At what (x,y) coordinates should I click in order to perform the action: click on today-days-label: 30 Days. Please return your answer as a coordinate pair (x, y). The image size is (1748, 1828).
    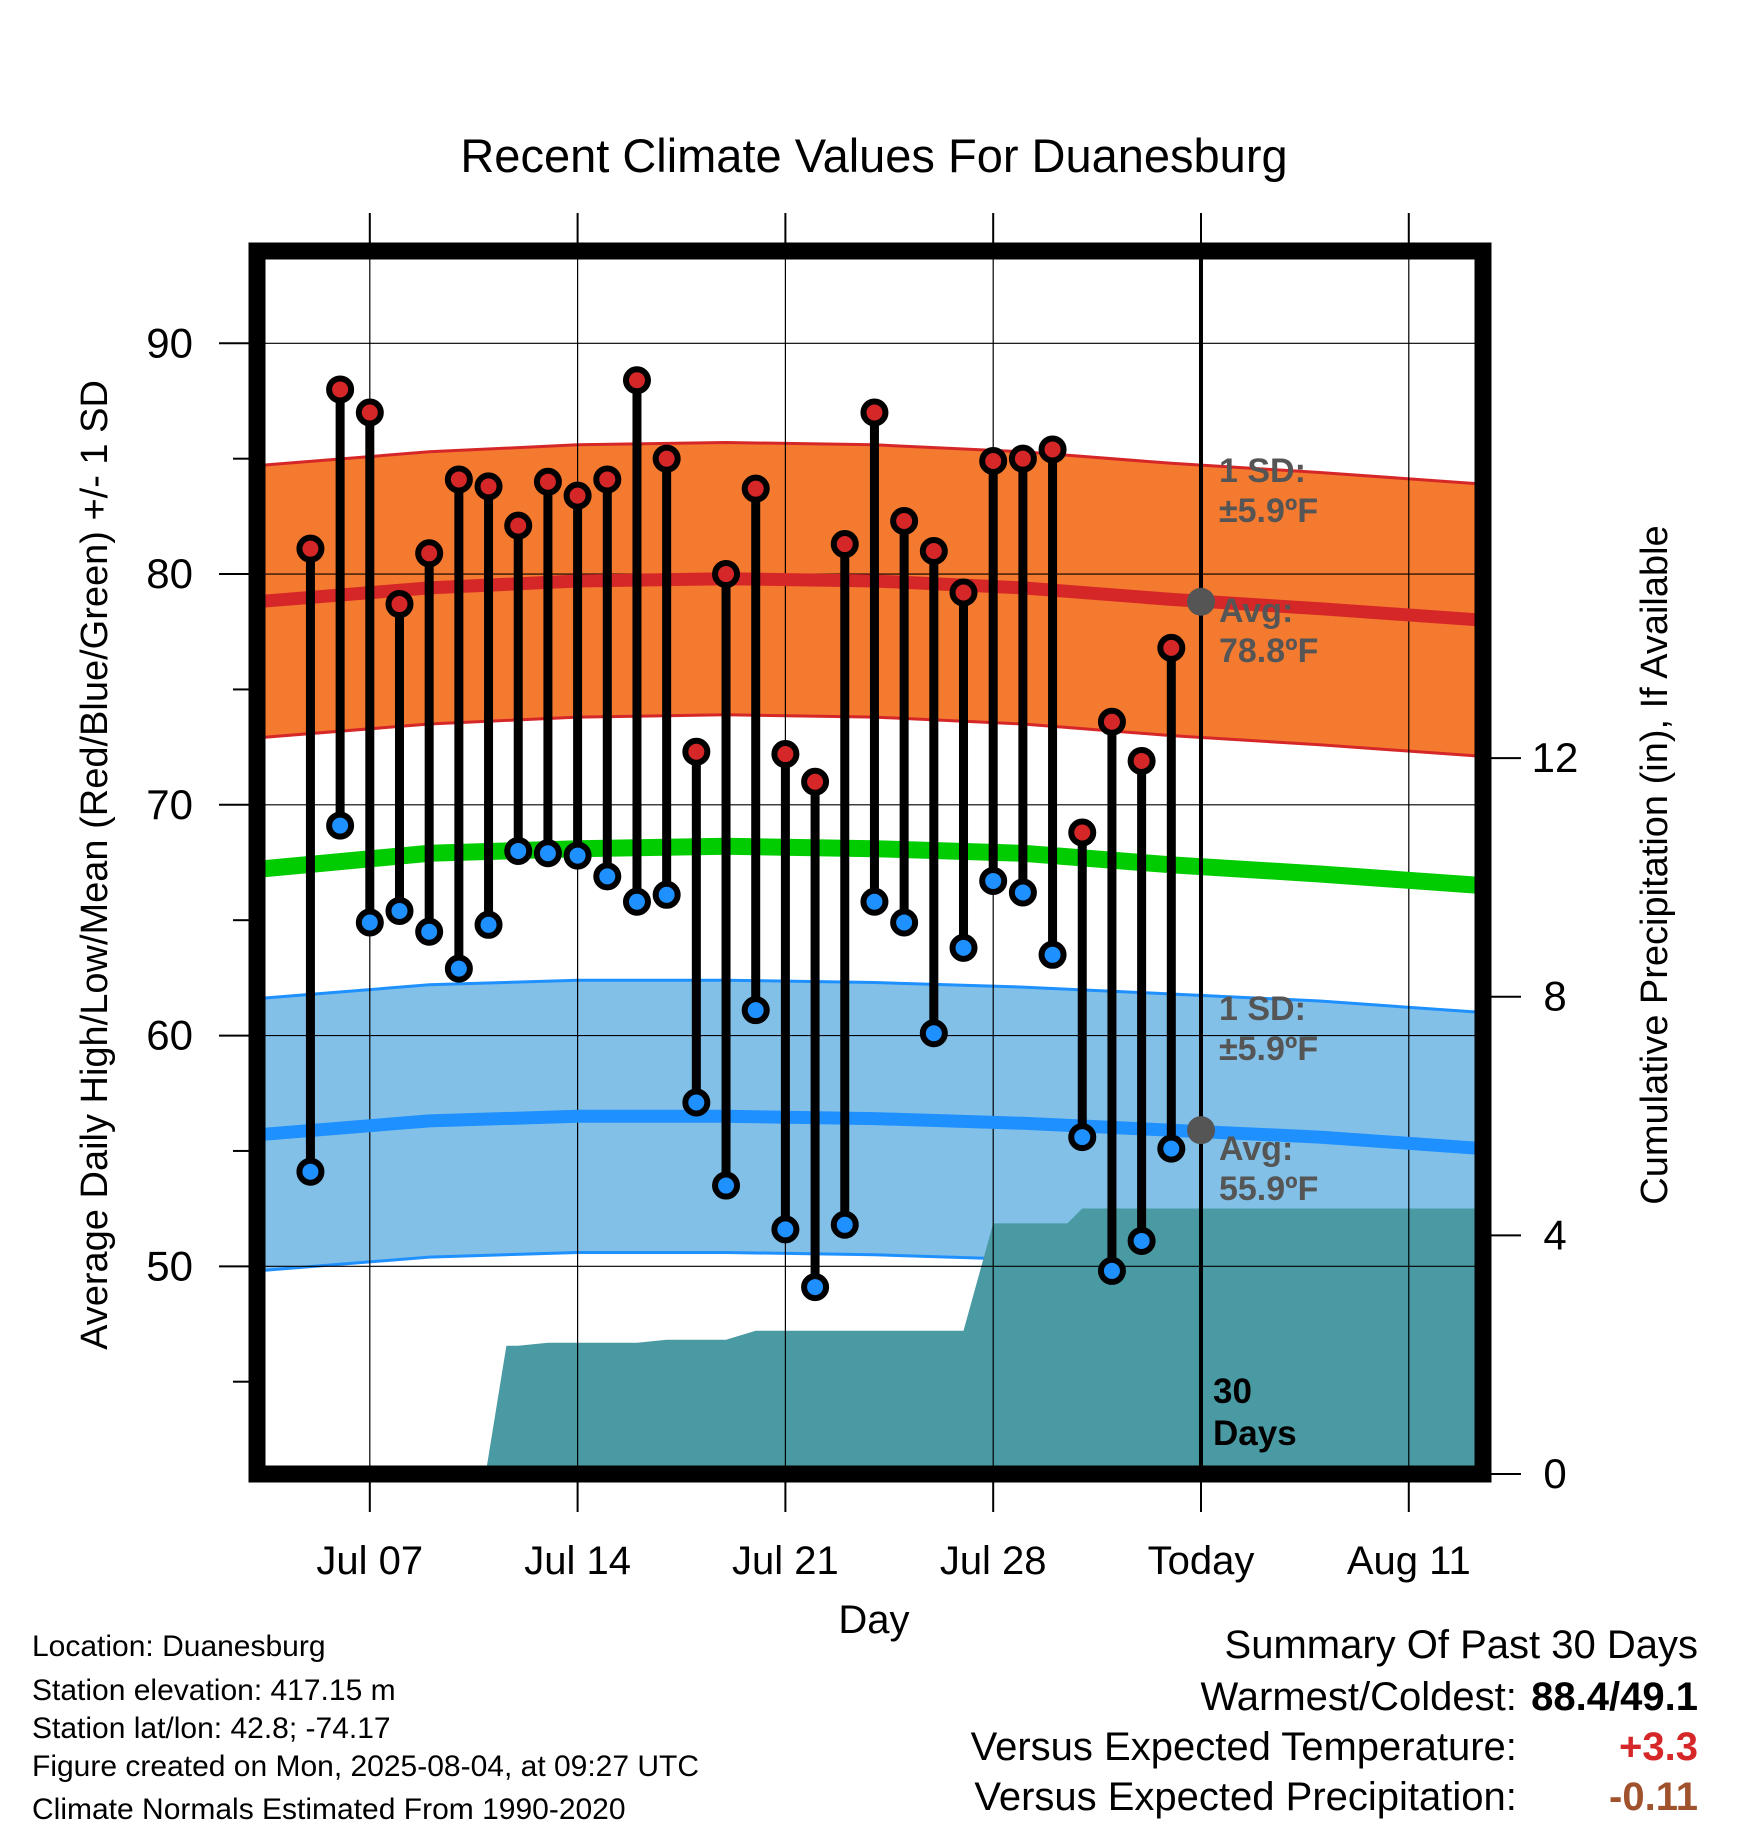
    Looking at the image, I should click on (1255, 1412).